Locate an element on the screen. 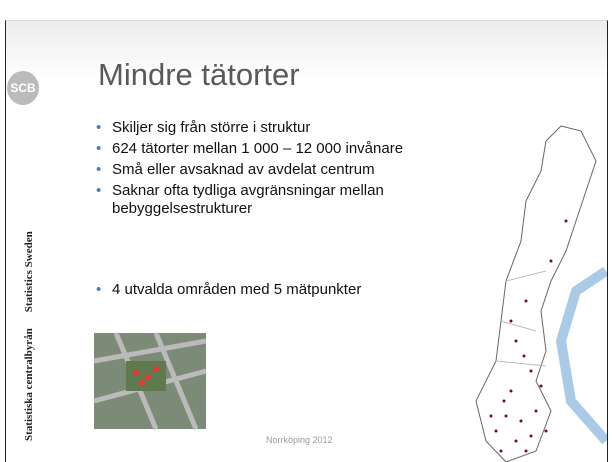 The width and height of the screenshot is (612, 462). logo: SCB is located at coordinates (23, 88).